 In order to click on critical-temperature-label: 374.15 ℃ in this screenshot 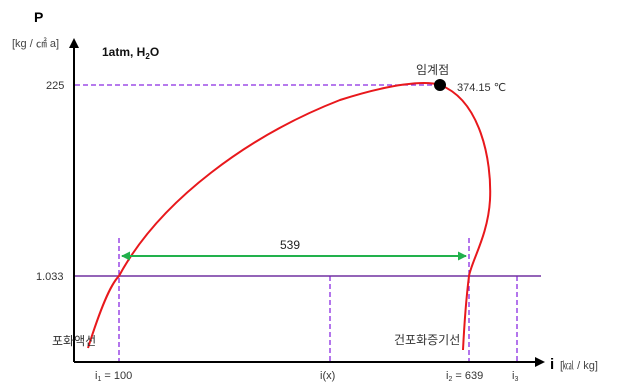, I will do `click(481, 88)`.